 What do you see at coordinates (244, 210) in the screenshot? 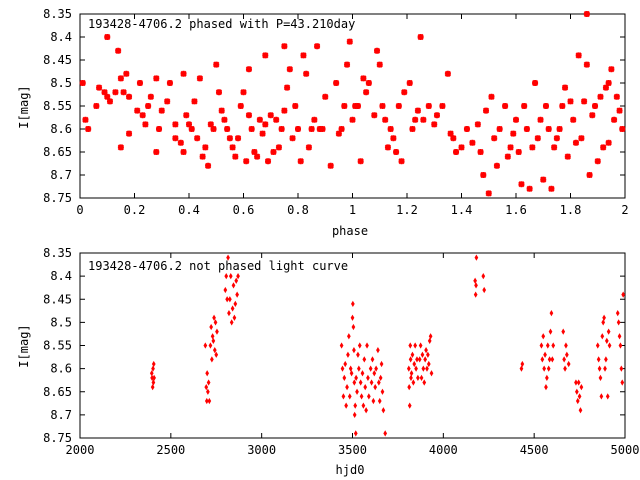
I see `x-tick-label: 0.6` at bounding box center [244, 210].